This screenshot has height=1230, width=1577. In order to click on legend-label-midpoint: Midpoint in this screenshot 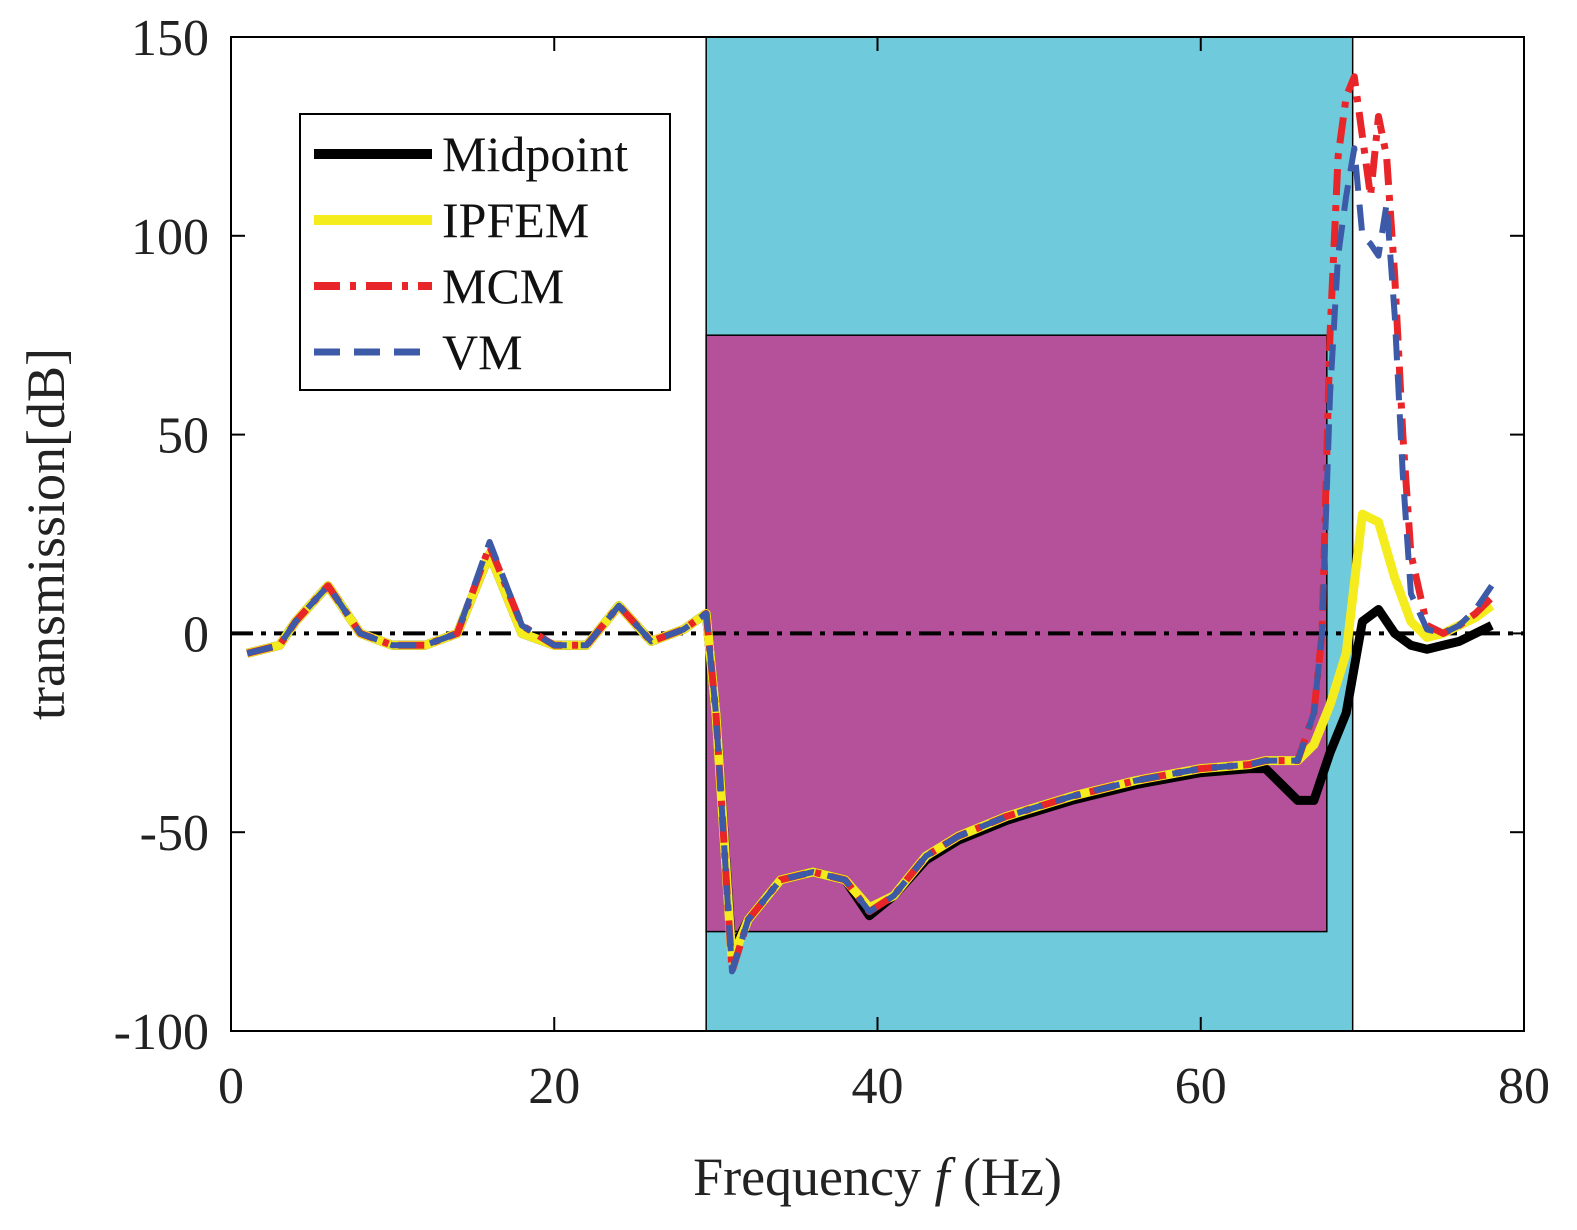, I will do `click(535, 154)`.